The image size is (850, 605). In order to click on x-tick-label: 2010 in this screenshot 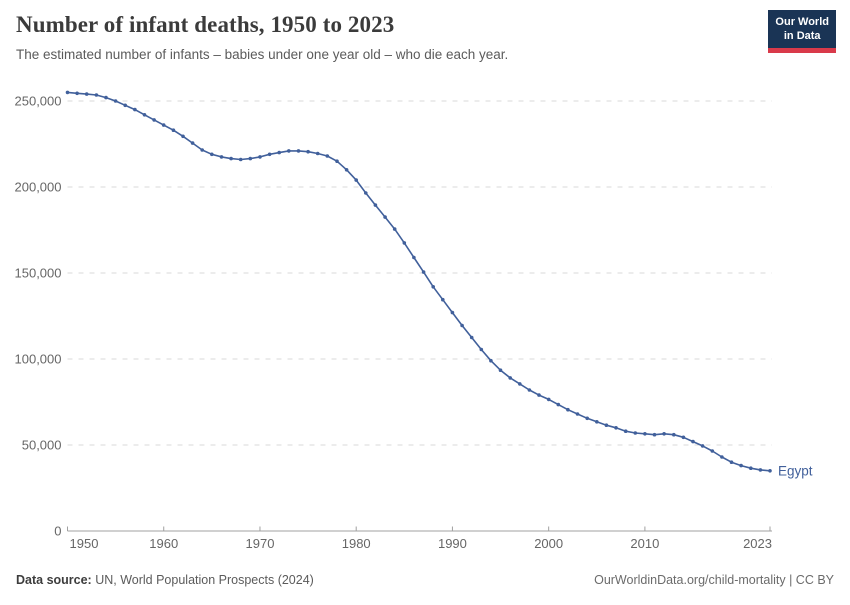, I will do `click(644, 543)`.